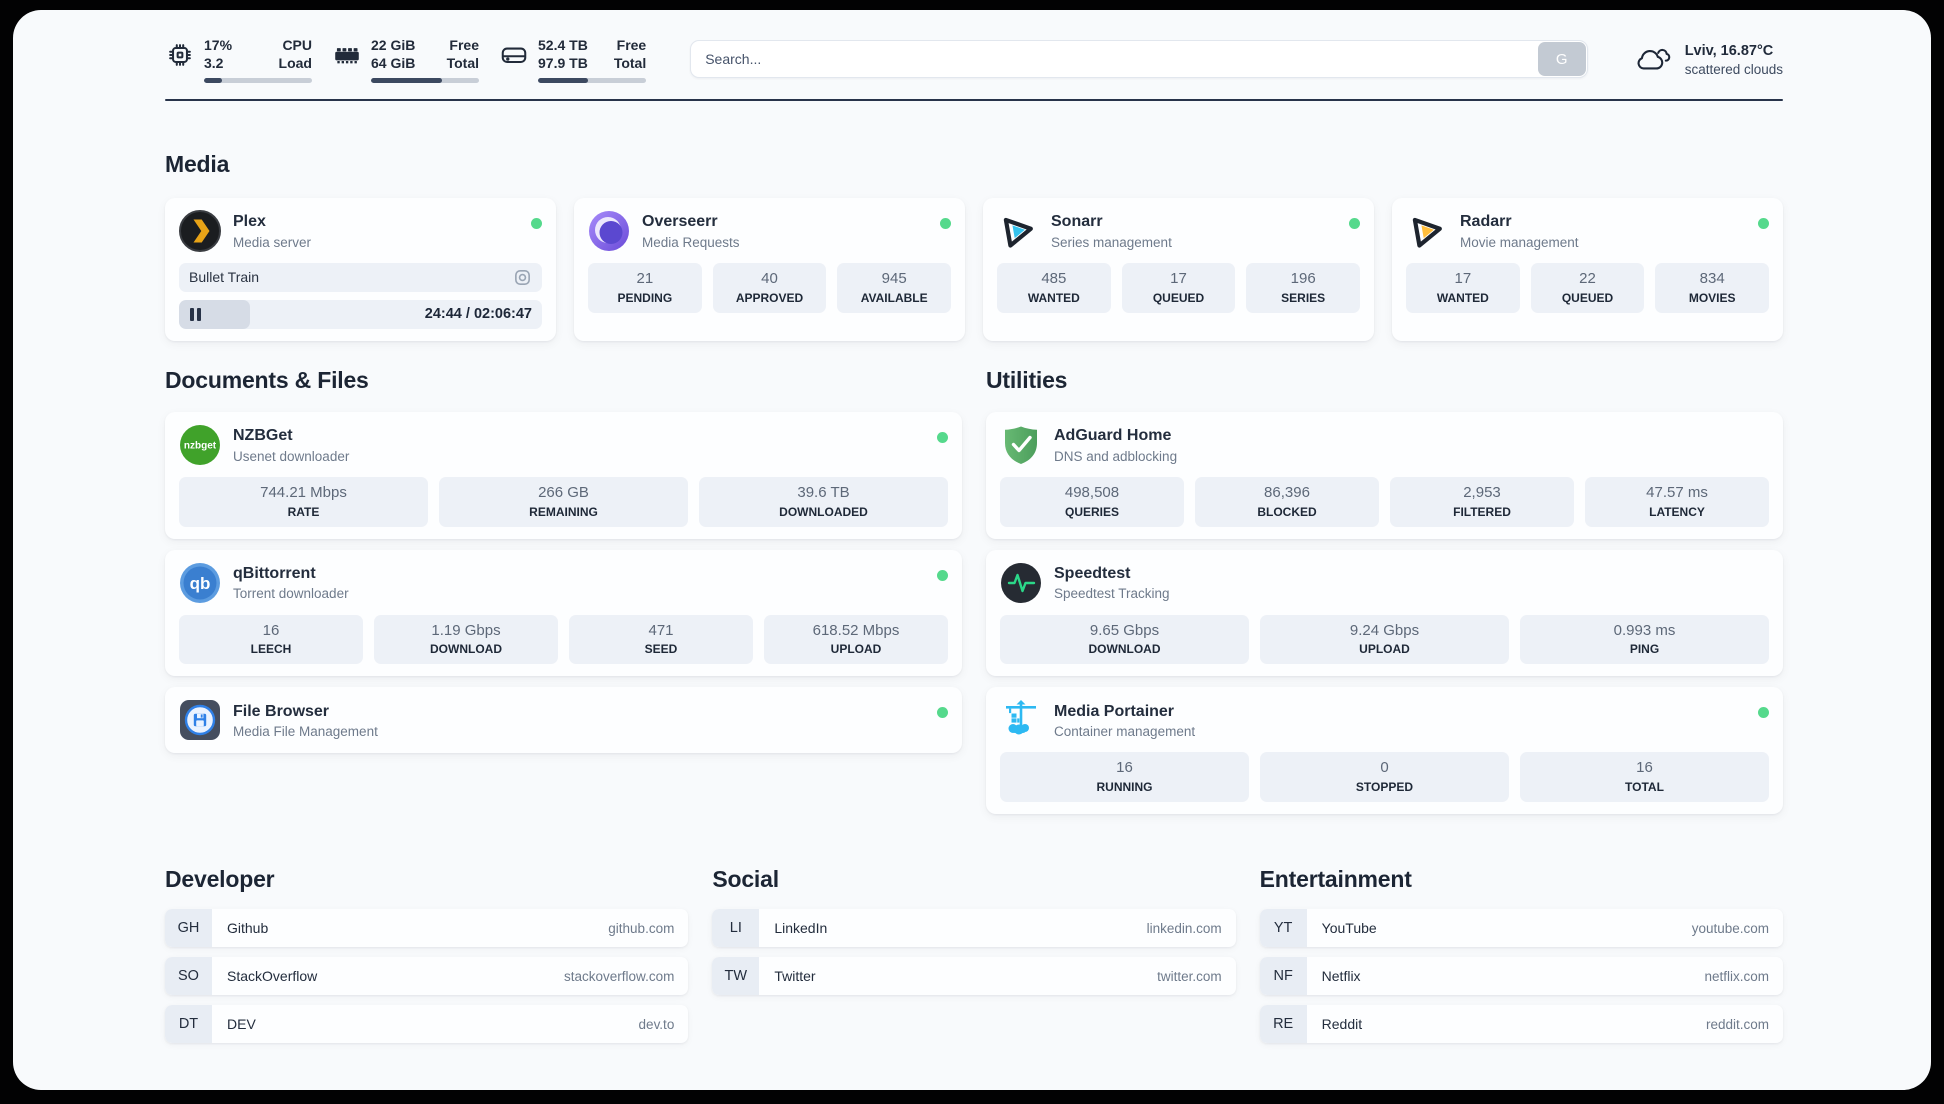 The image size is (1944, 1104). I want to click on memory-free-value: 22 GiB, so click(393, 45).